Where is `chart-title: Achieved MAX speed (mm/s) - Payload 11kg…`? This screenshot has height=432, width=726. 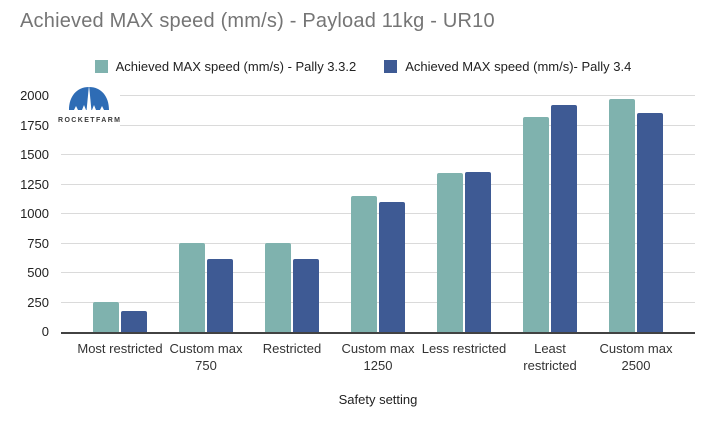
chart-title: Achieved MAX speed (mm/s) - Payload 11kg… is located at coordinates (257, 21).